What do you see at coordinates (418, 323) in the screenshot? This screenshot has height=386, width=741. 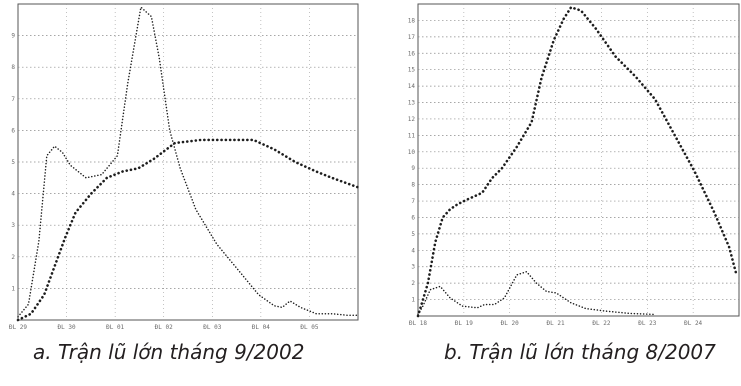 I see `x-tick-label: ĐL 18` at bounding box center [418, 323].